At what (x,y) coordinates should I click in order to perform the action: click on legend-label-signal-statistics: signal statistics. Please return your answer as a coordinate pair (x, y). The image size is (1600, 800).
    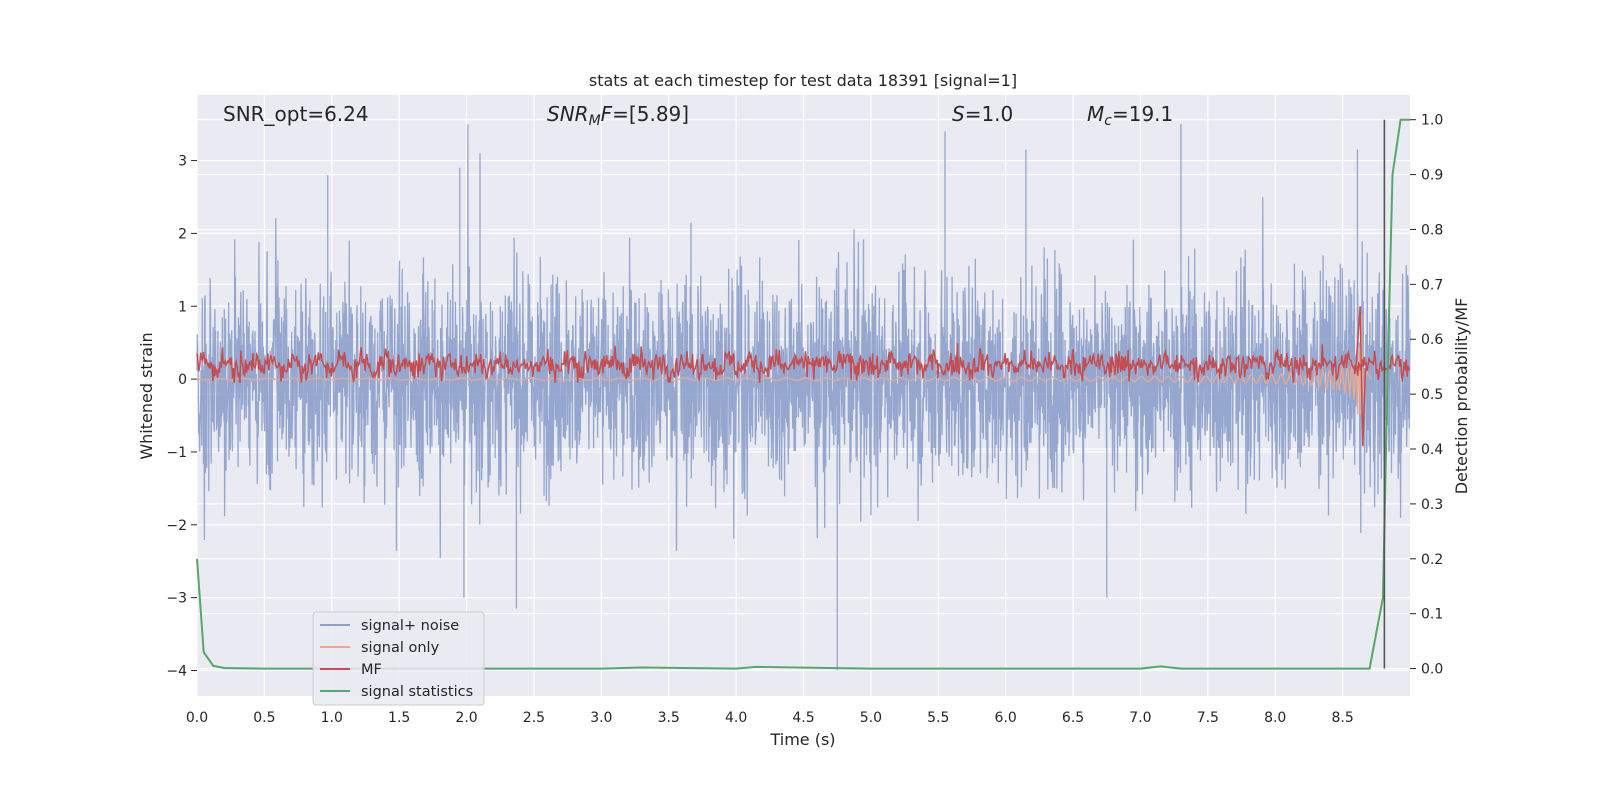
    Looking at the image, I should click on (417, 692).